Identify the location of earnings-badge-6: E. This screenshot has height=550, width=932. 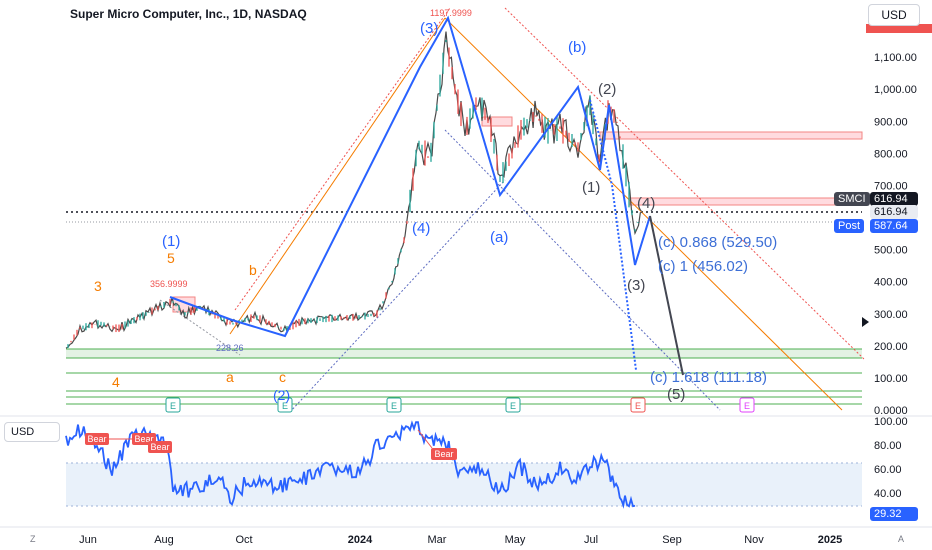
(747, 405).